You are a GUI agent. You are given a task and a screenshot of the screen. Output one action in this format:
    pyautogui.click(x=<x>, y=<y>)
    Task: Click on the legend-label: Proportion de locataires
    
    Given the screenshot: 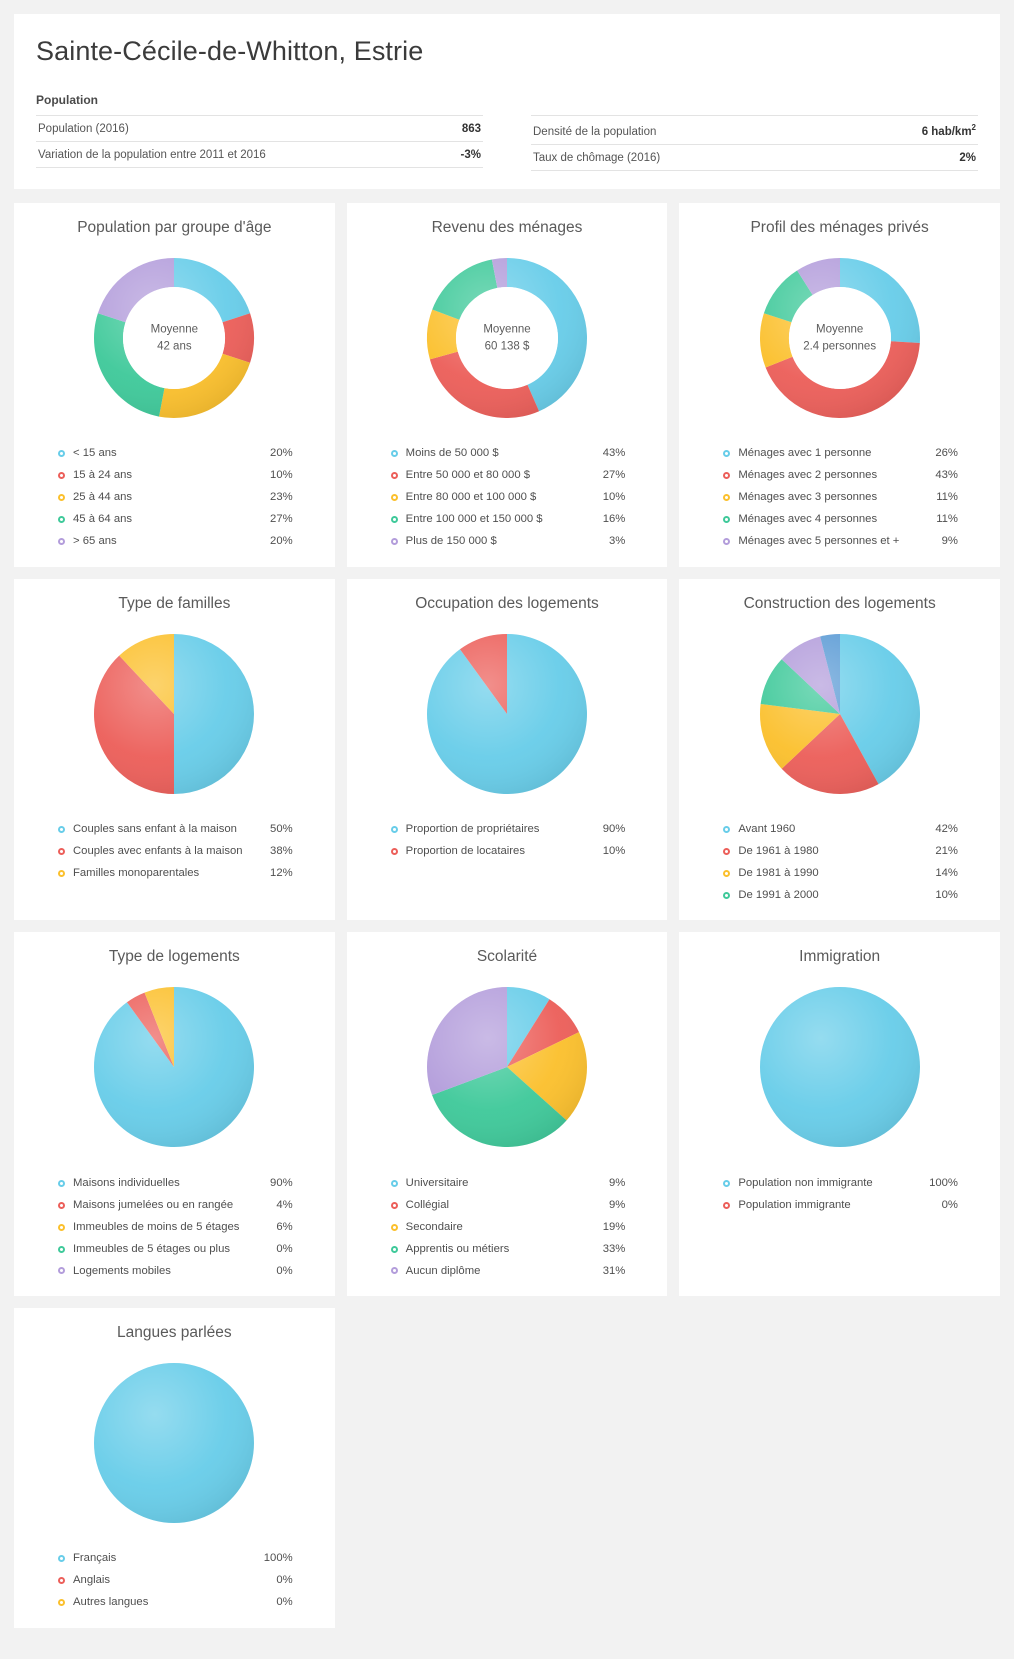 What is the action you would take?
    pyautogui.click(x=465, y=850)
    